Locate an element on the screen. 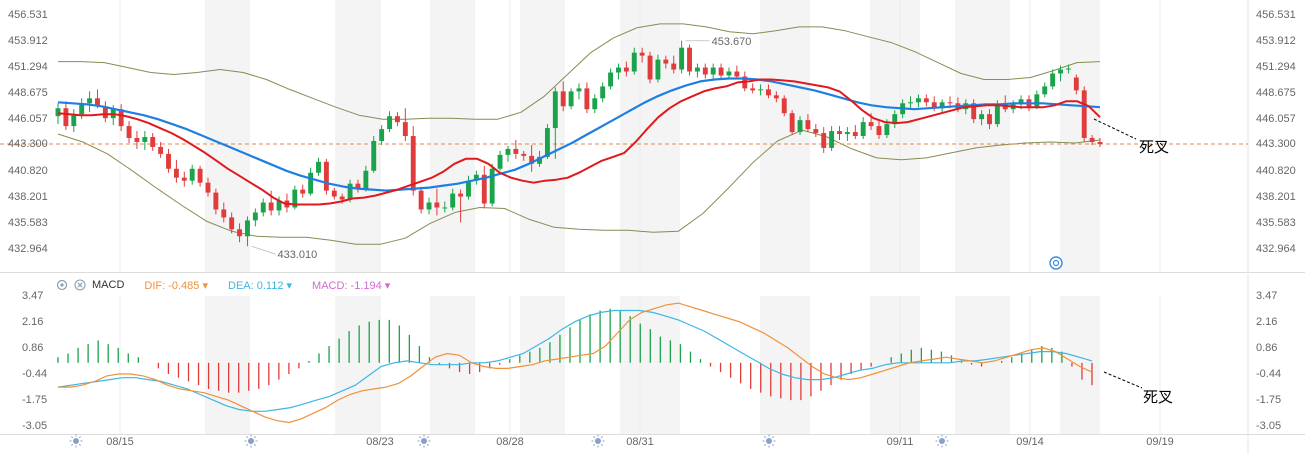 This screenshot has height=454, width=1305. y-tick-left: 446.057 is located at coordinates (28, 119).